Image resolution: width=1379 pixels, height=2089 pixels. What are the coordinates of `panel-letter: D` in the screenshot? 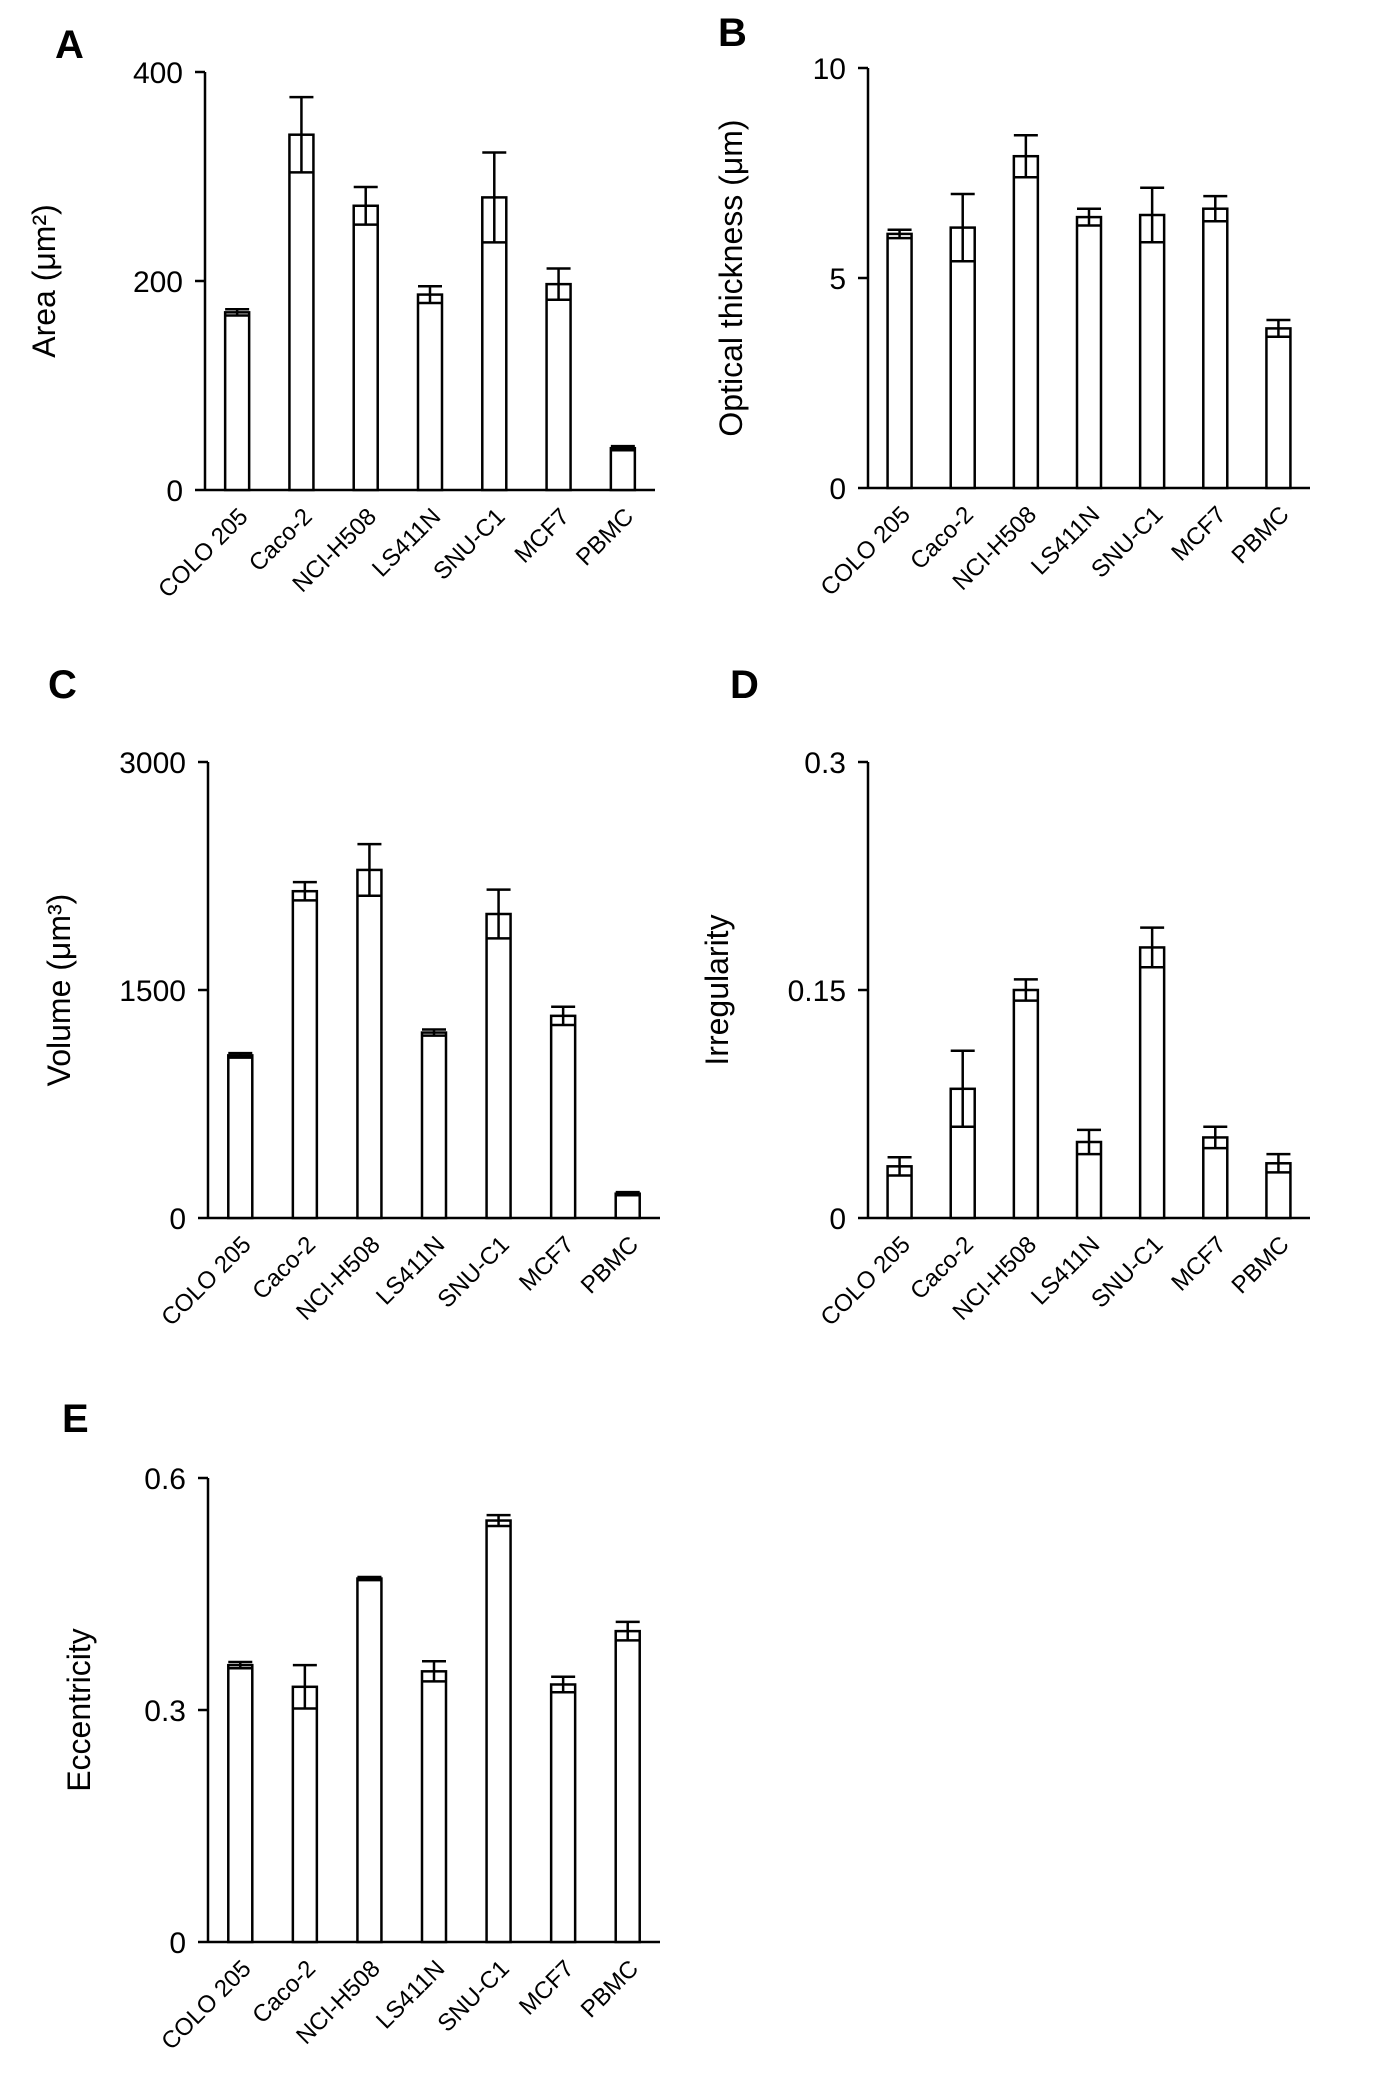 It's located at (744, 685).